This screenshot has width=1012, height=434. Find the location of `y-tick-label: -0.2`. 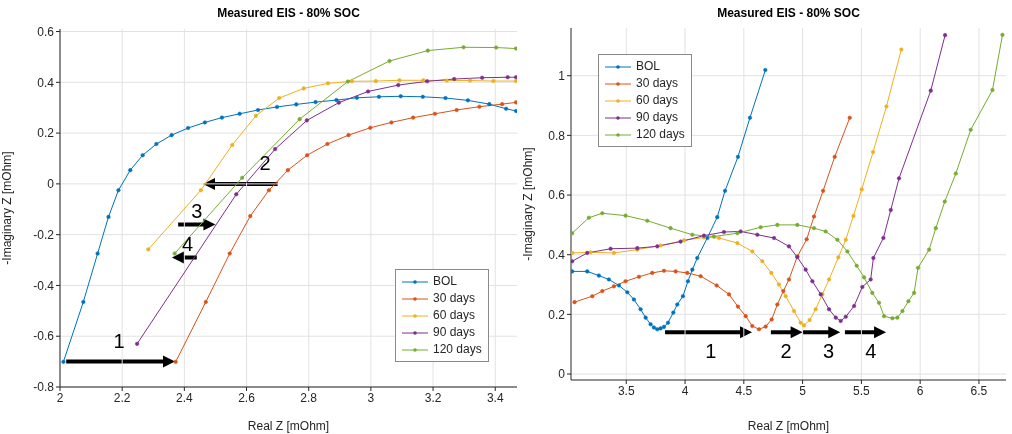

y-tick-label: -0.2 is located at coordinates (44, 234).